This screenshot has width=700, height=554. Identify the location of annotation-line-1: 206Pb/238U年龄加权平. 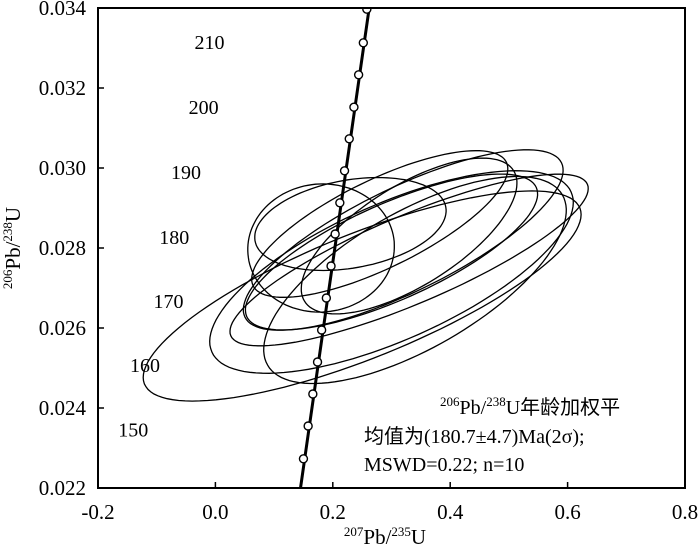
(530, 406).